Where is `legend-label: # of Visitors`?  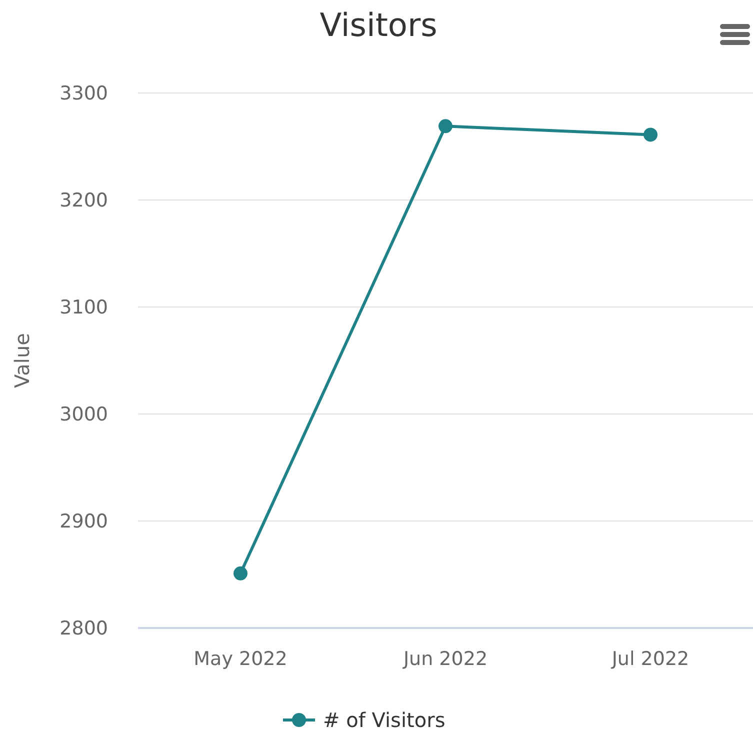 legend-label: # of Visitors is located at coordinates (384, 720).